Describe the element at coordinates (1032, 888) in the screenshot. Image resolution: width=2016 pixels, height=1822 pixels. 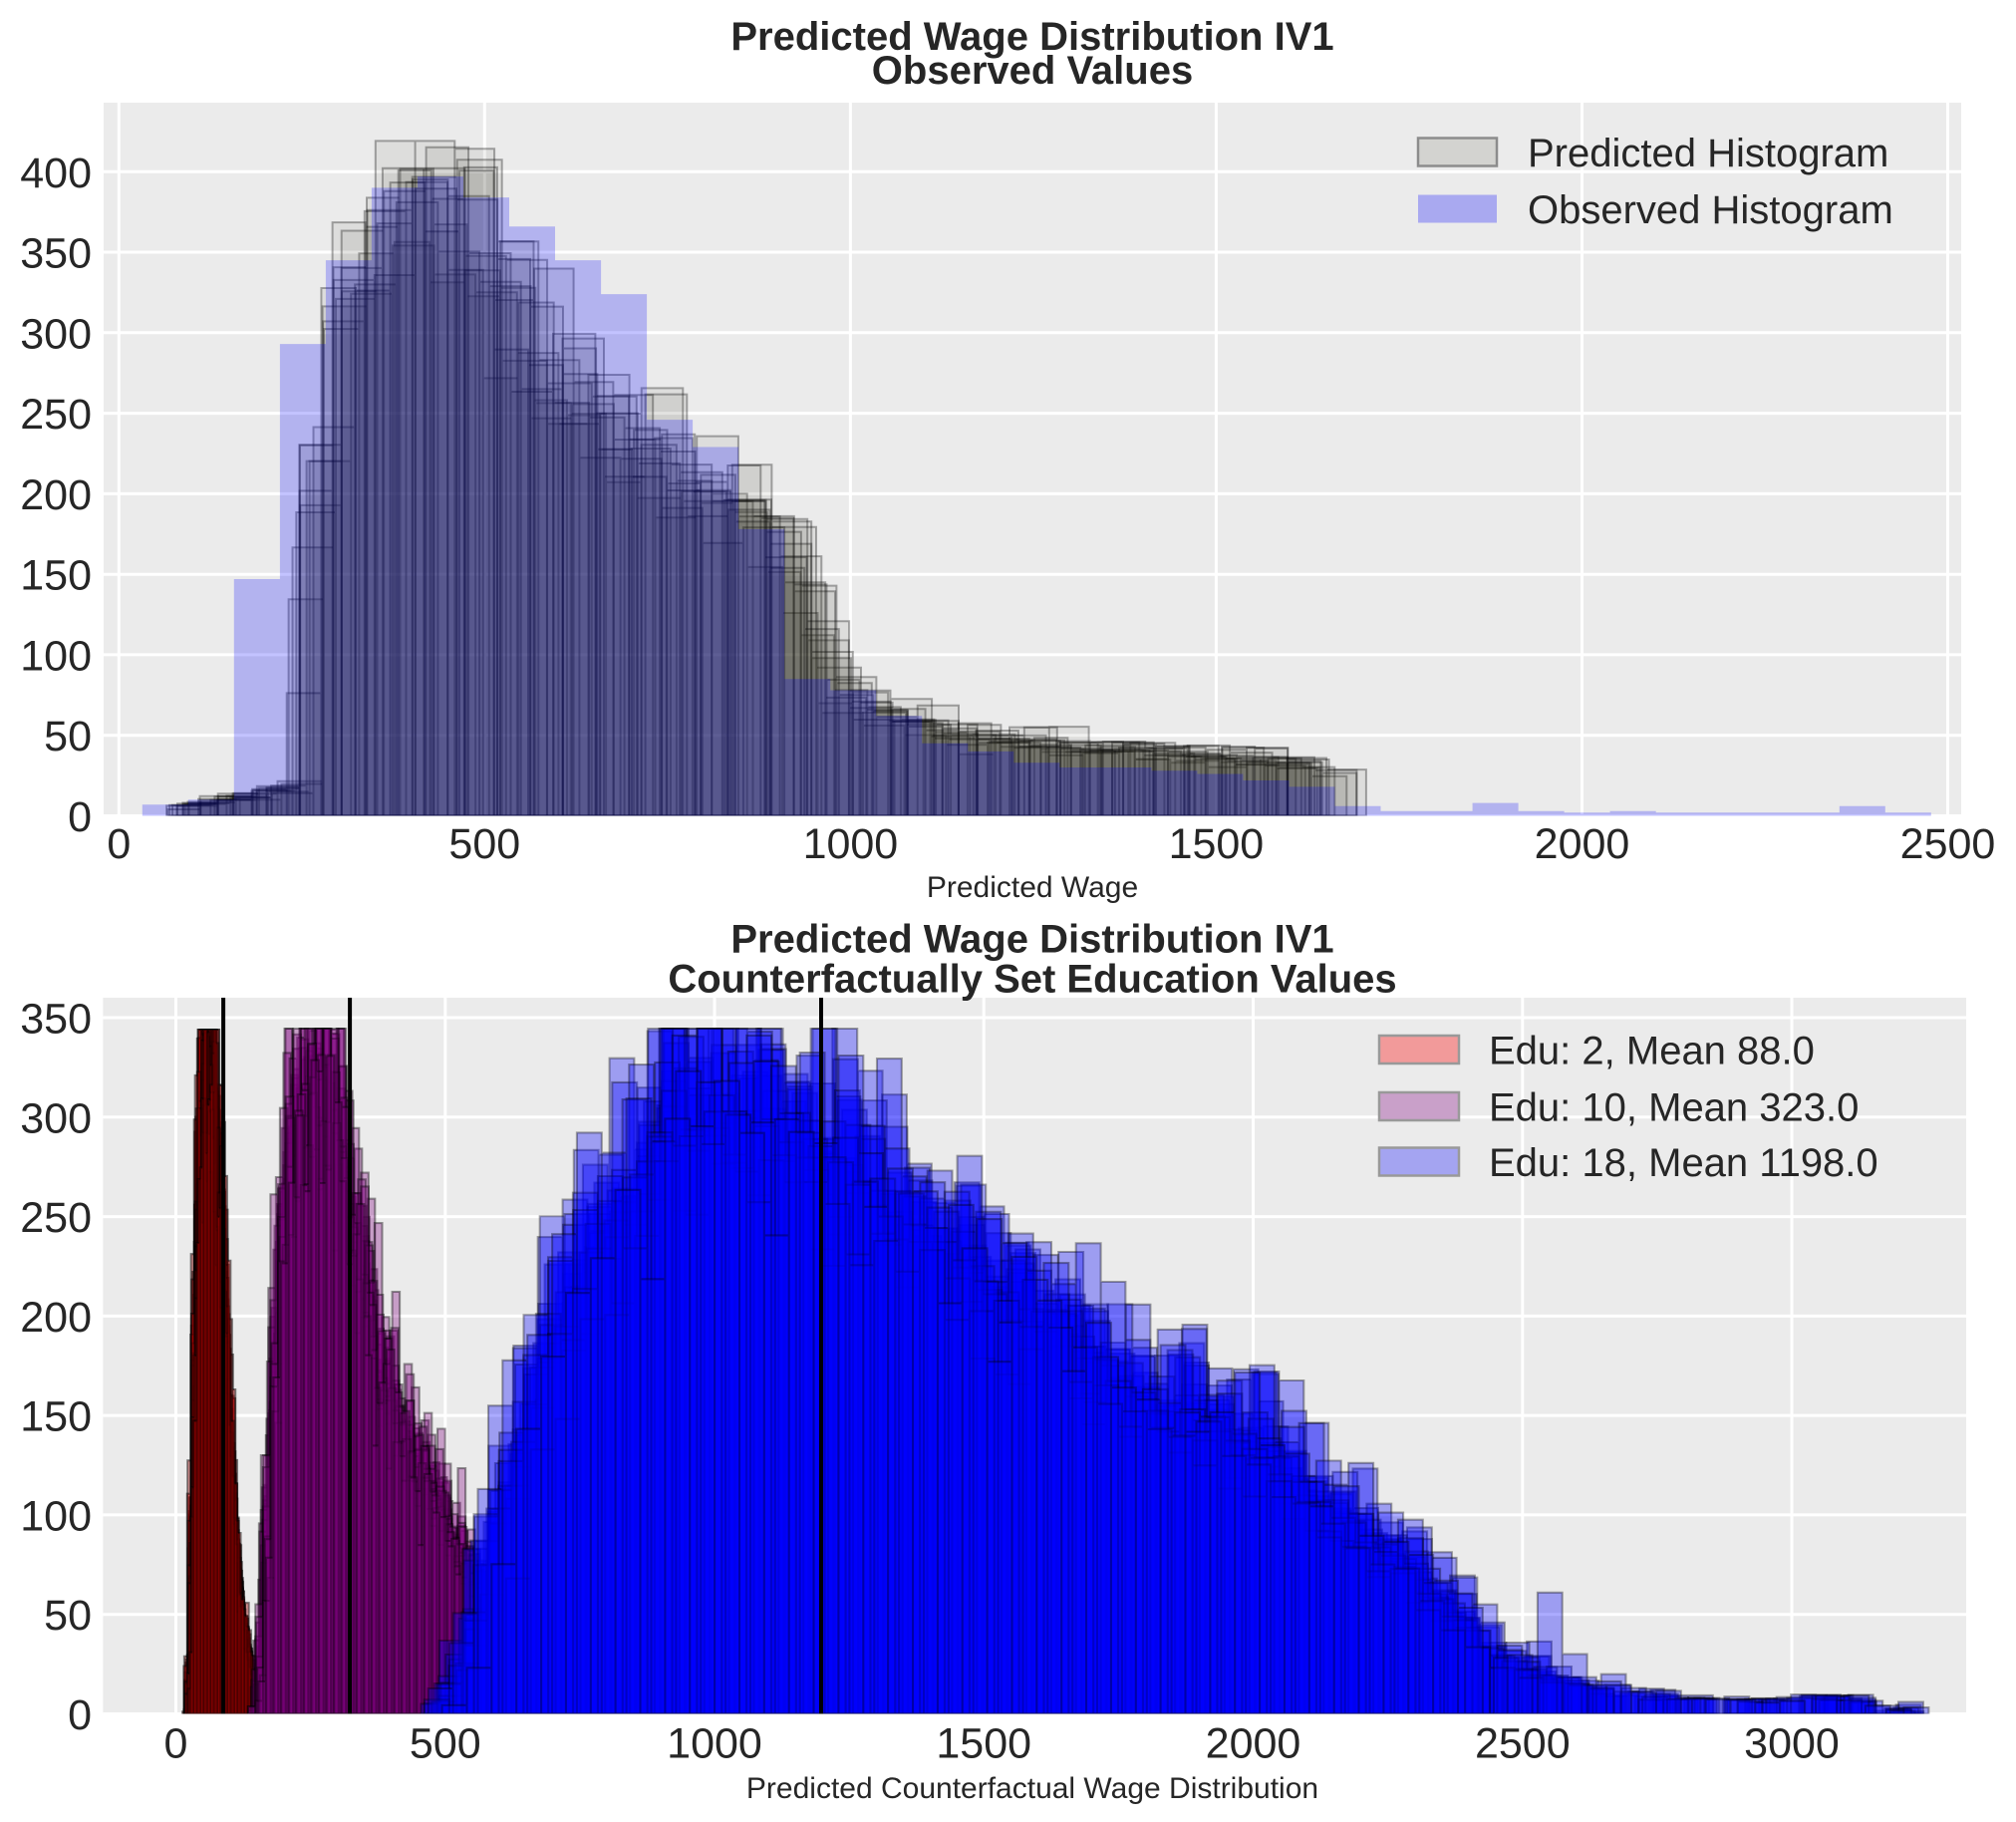
I see `svg-text: Predicted Wage` at that location.